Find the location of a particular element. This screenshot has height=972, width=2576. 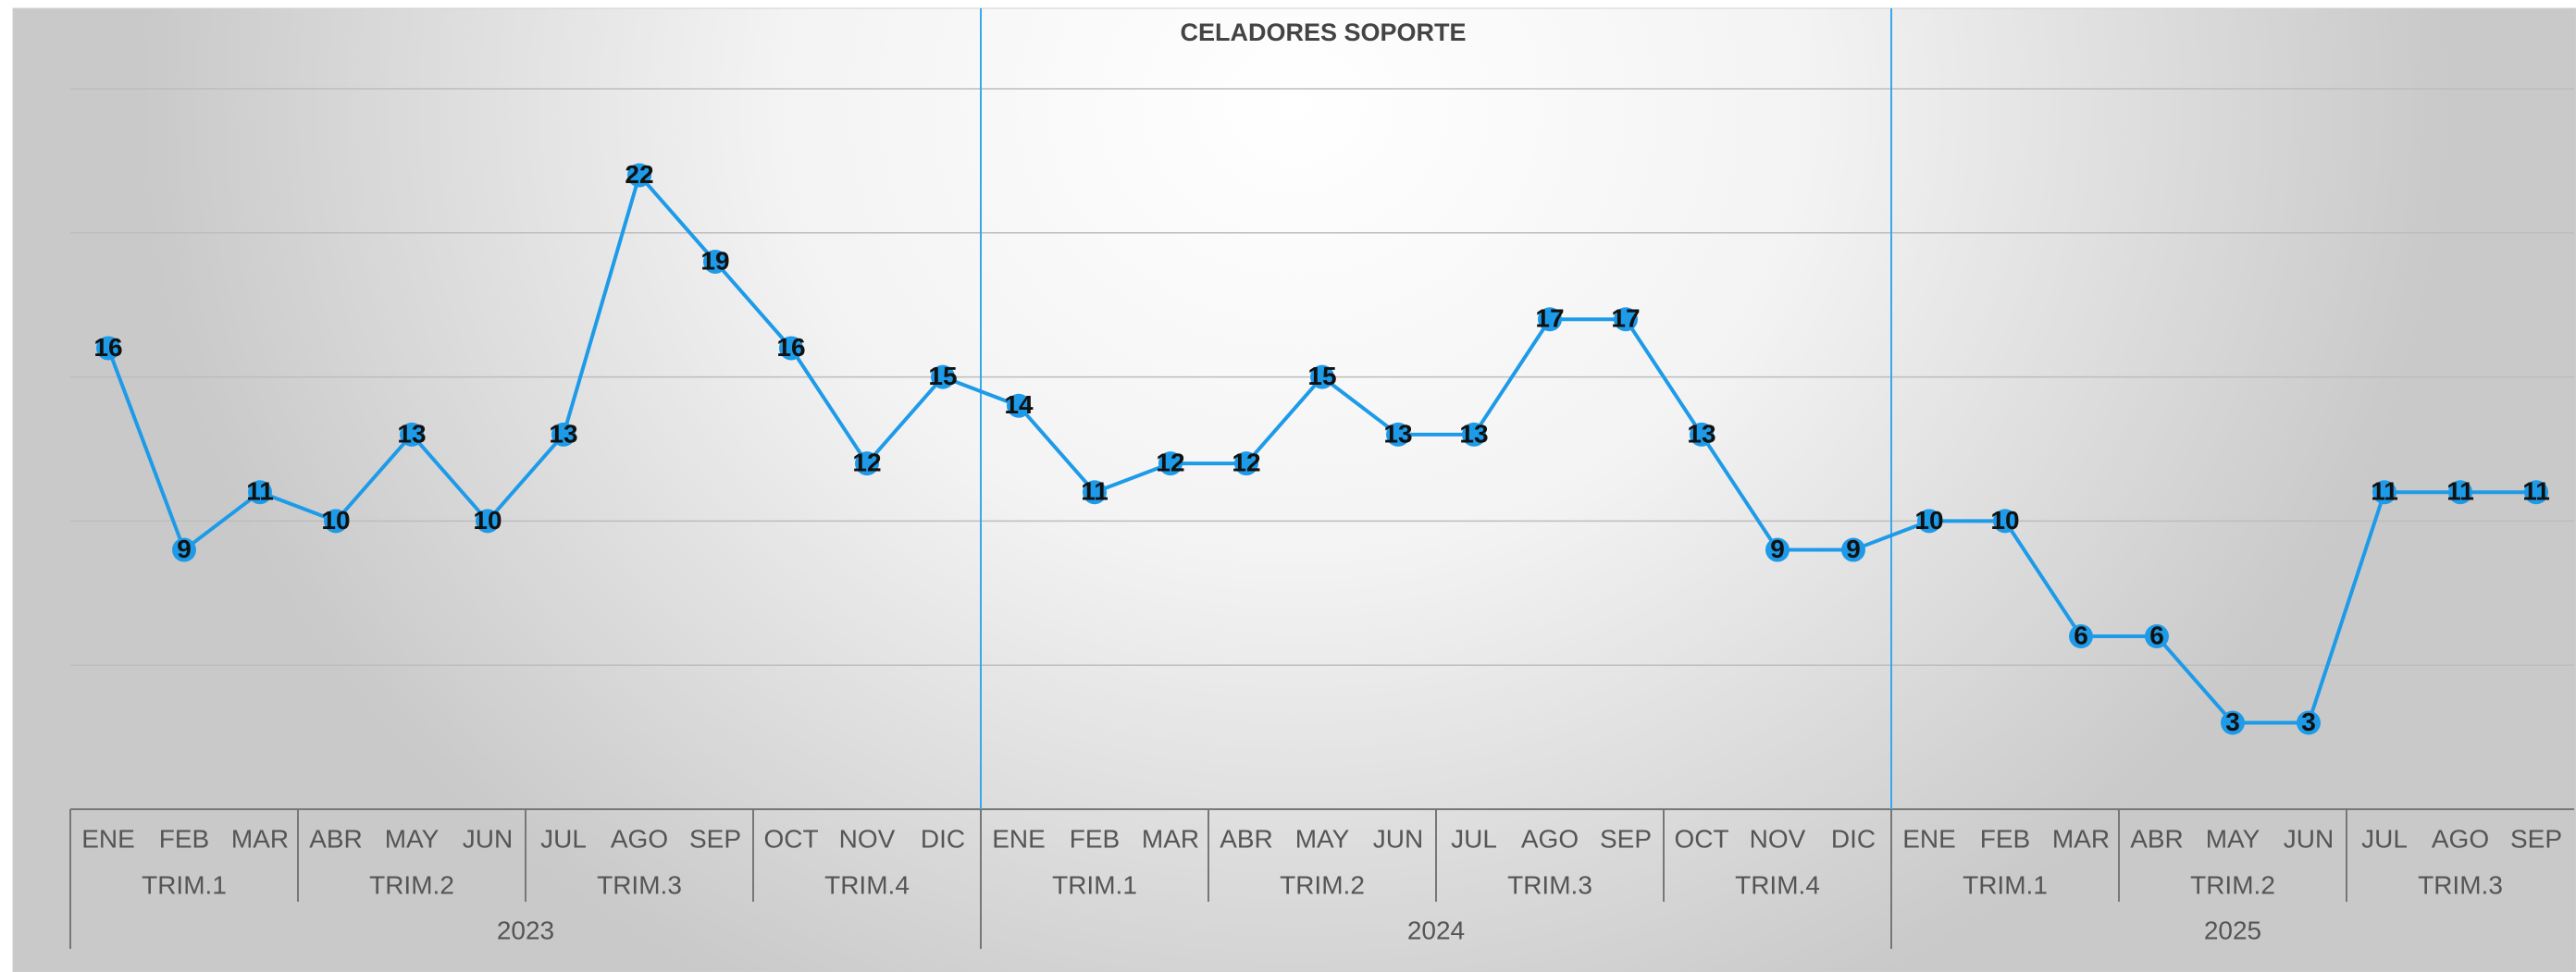

quarter-label: TRIM.4 is located at coordinates (867, 884).